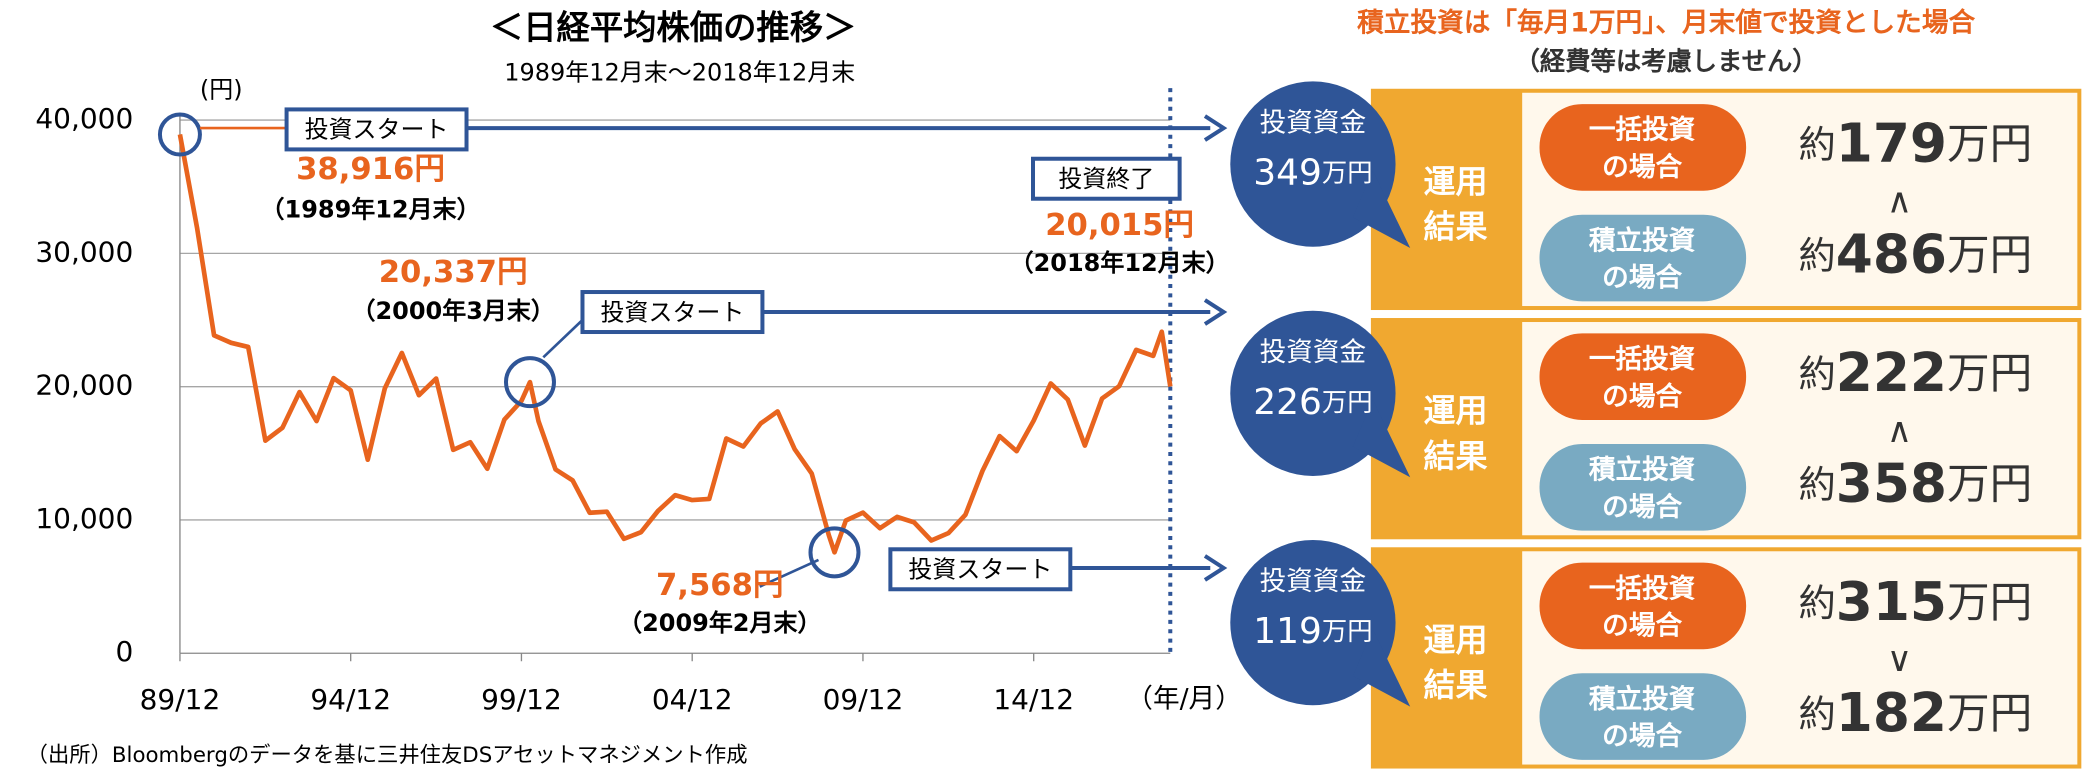 The height and width of the screenshot is (772, 2090). Describe the element at coordinates (180, 699) in the screenshot. I see `x-tick-label: 89/12` at that location.